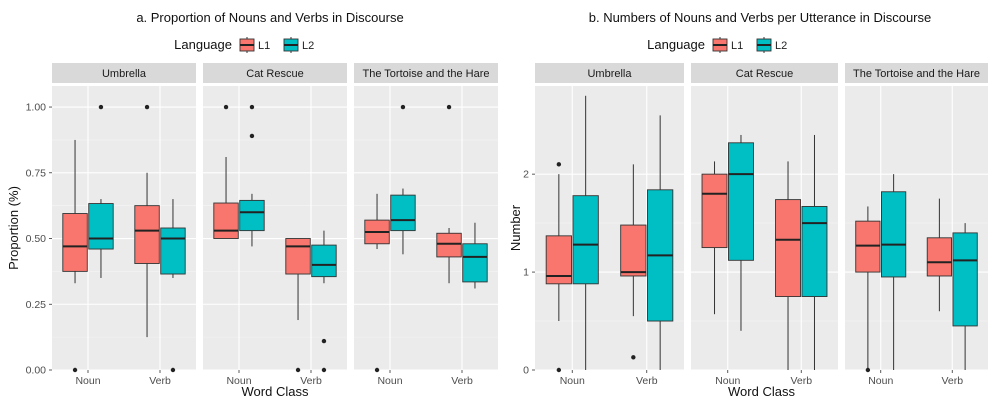 This screenshot has width=990, height=400. Describe the element at coordinates (36, 173) in the screenshot. I see `y-tick-label: 0.75` at that location.